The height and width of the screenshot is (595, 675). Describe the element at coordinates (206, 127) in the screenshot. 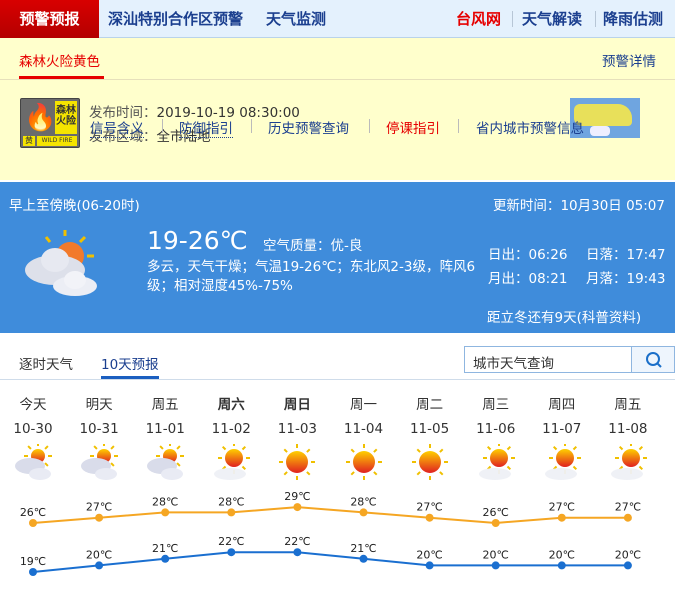

I see `link-defense-guide: 防御指引` at that location.